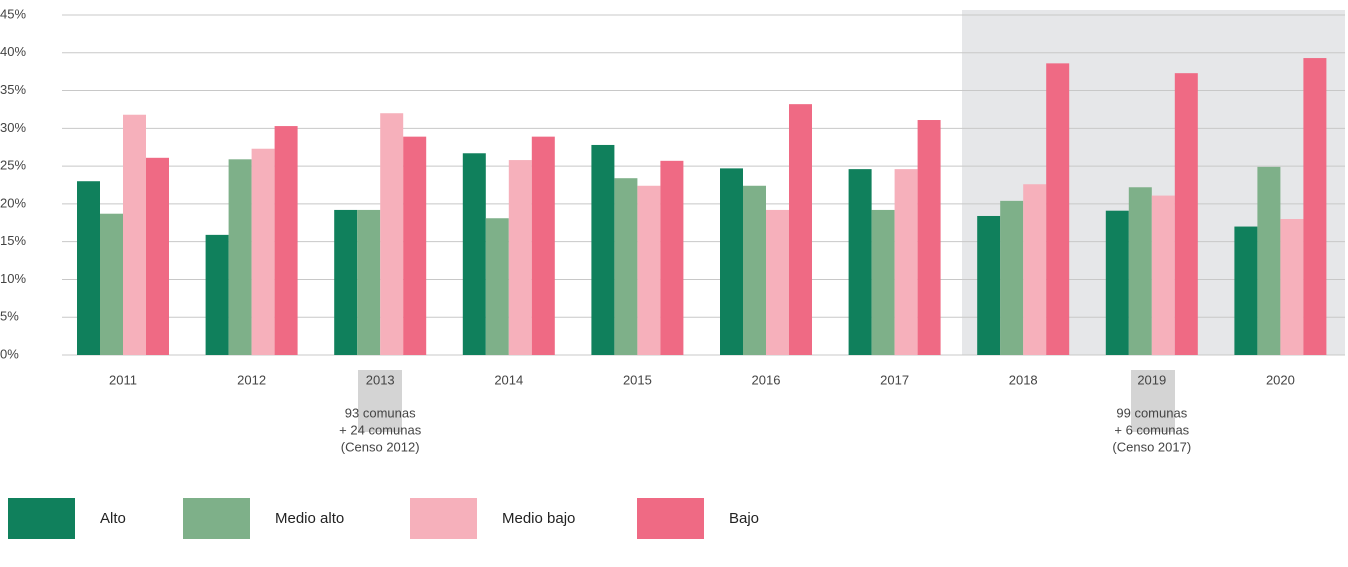 This screenshot has height=567, width=1348. Describe the element at coordinates (744, 518) in the screenshot. I see `legend-label: Bajo` at that location.